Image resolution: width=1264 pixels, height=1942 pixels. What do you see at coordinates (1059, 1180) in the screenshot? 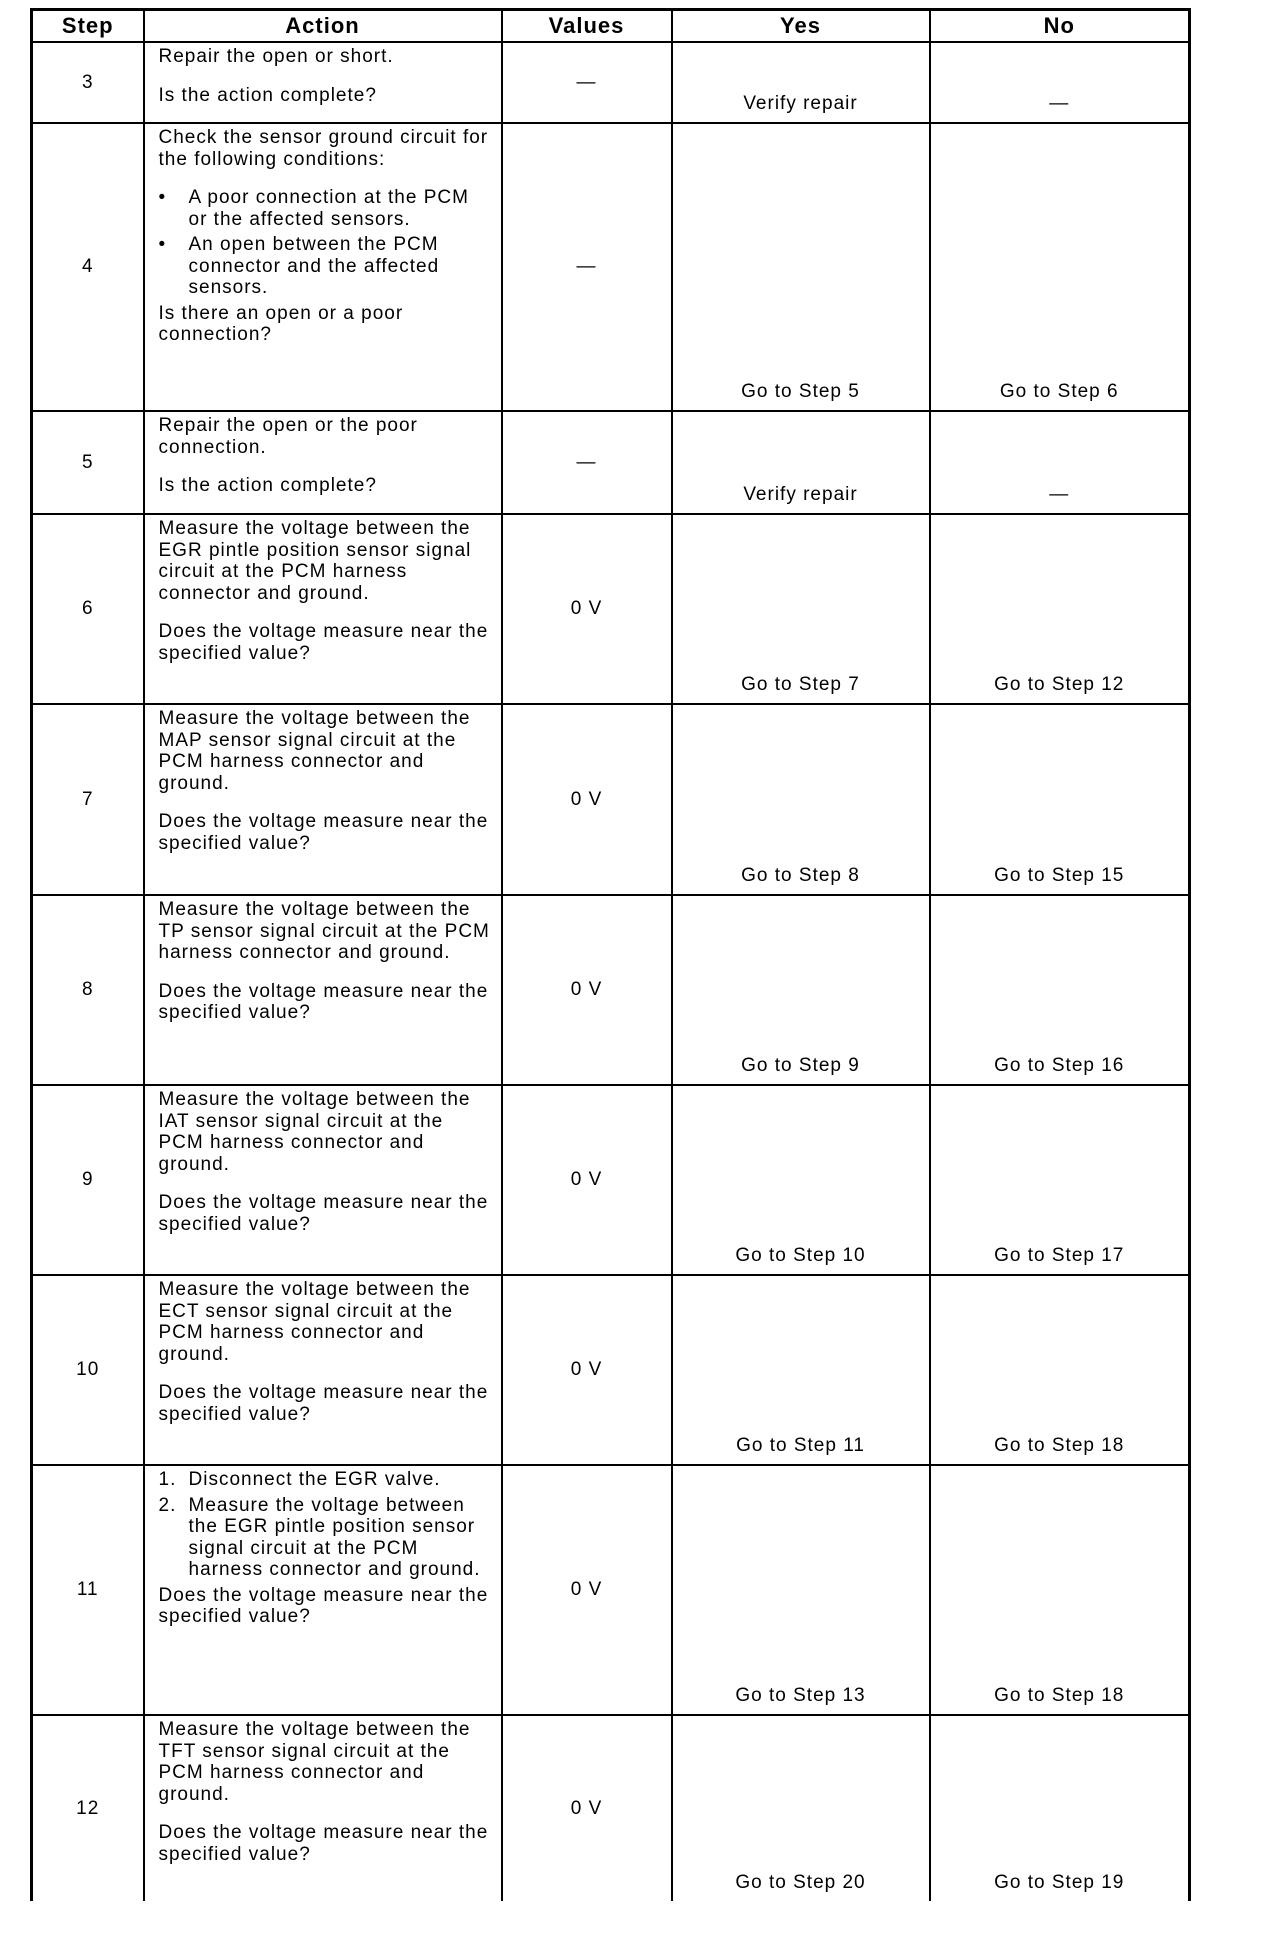
I see `no-cell: Go to Step 17` at bounding box center [1059, 1180].